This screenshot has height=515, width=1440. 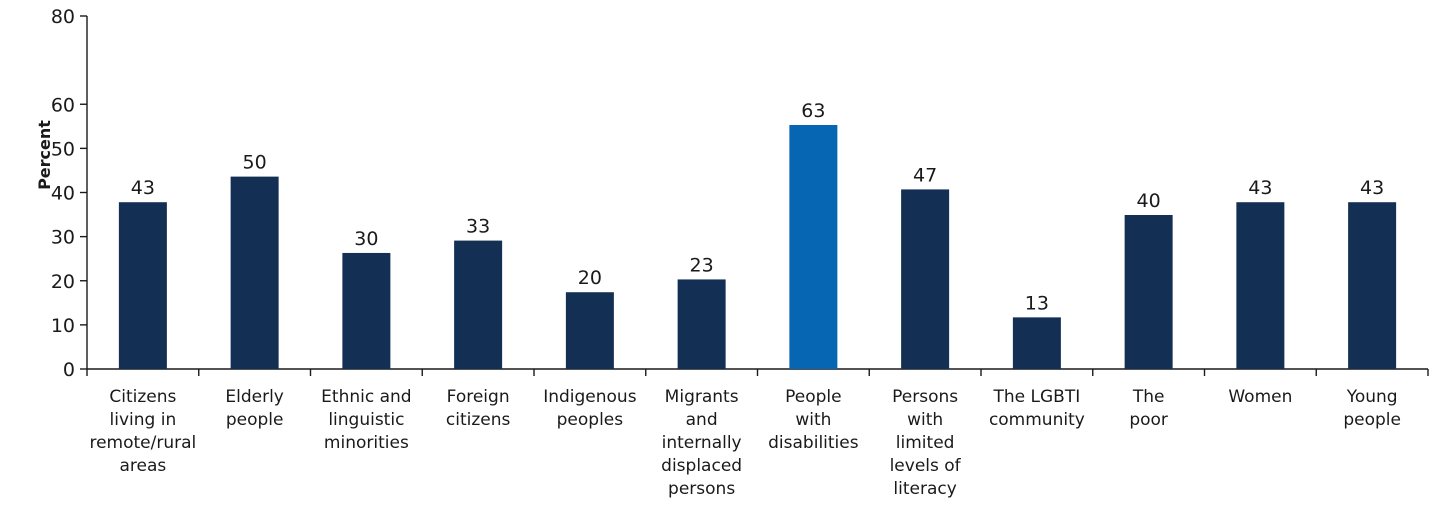 I want to click on x-tick-label-line: Persons, so click(x=925, y=397).